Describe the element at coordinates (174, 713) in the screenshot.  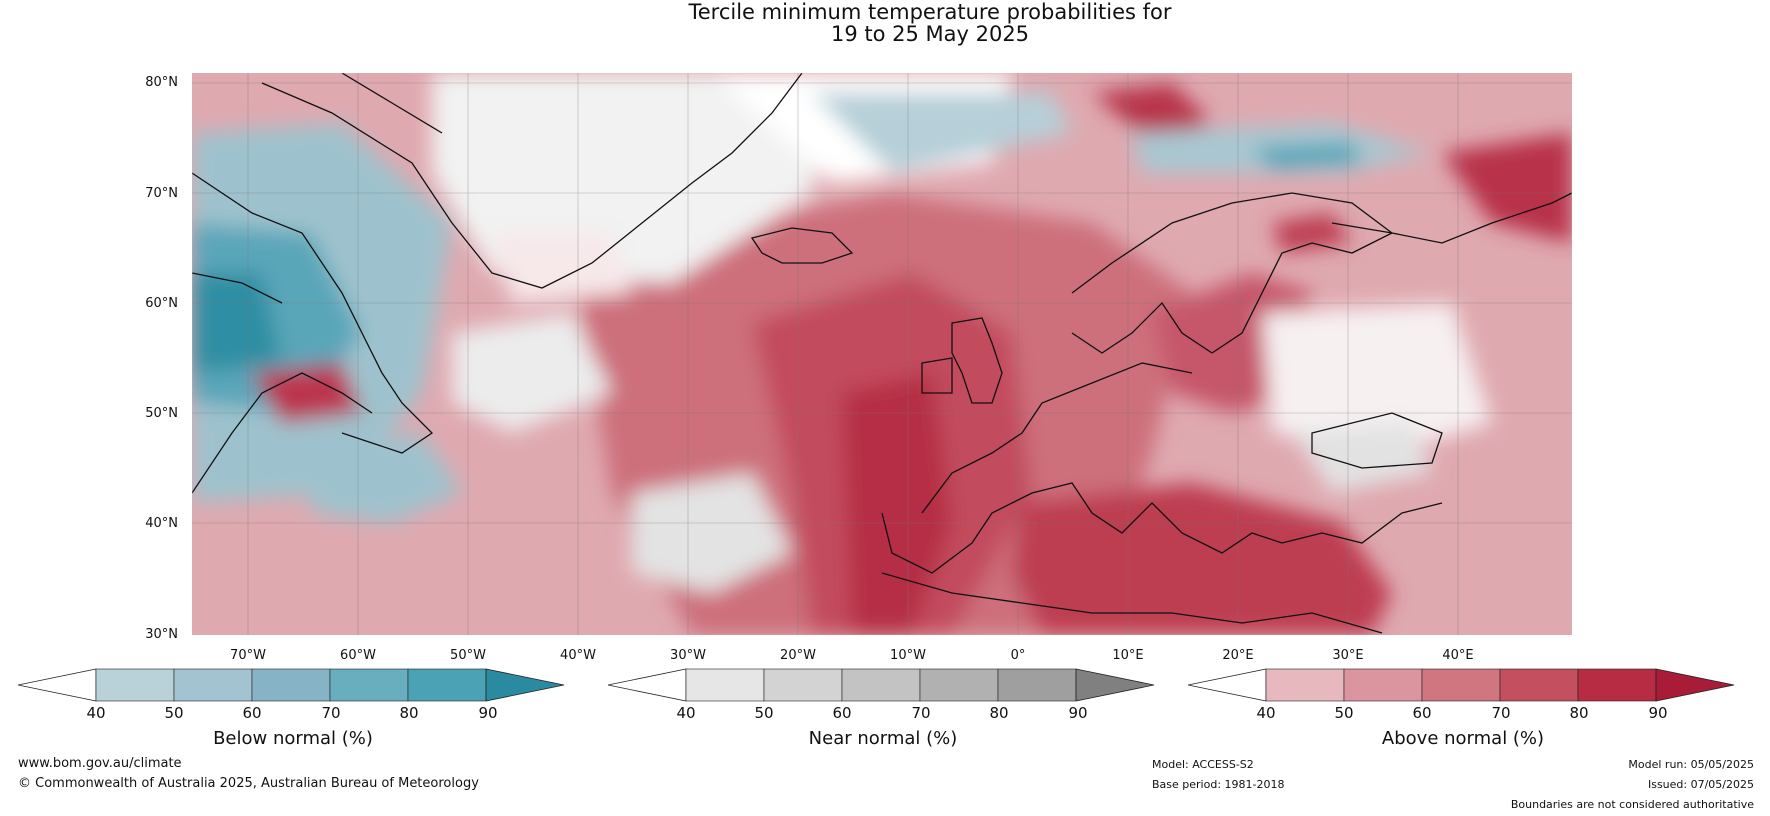
I see `below-tick-50: 50` at that location.